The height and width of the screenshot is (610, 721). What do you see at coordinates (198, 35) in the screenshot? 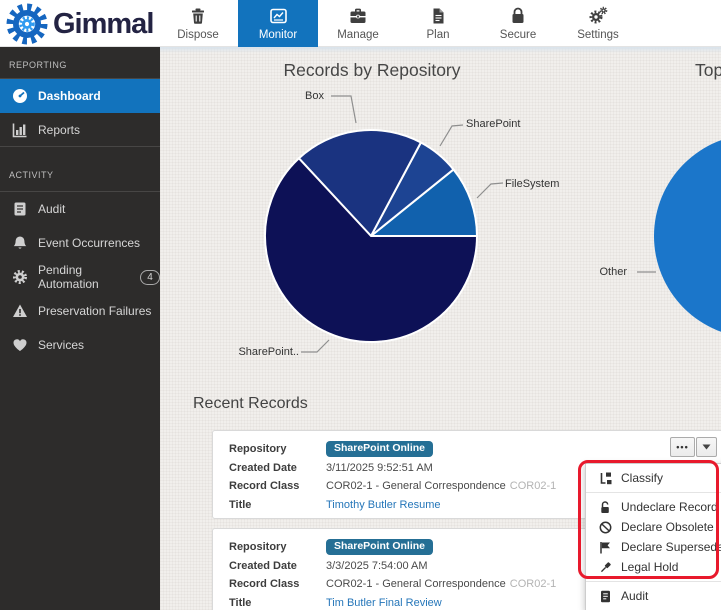
I see `nav-label: Dispose` at bounding box center [198, 35].